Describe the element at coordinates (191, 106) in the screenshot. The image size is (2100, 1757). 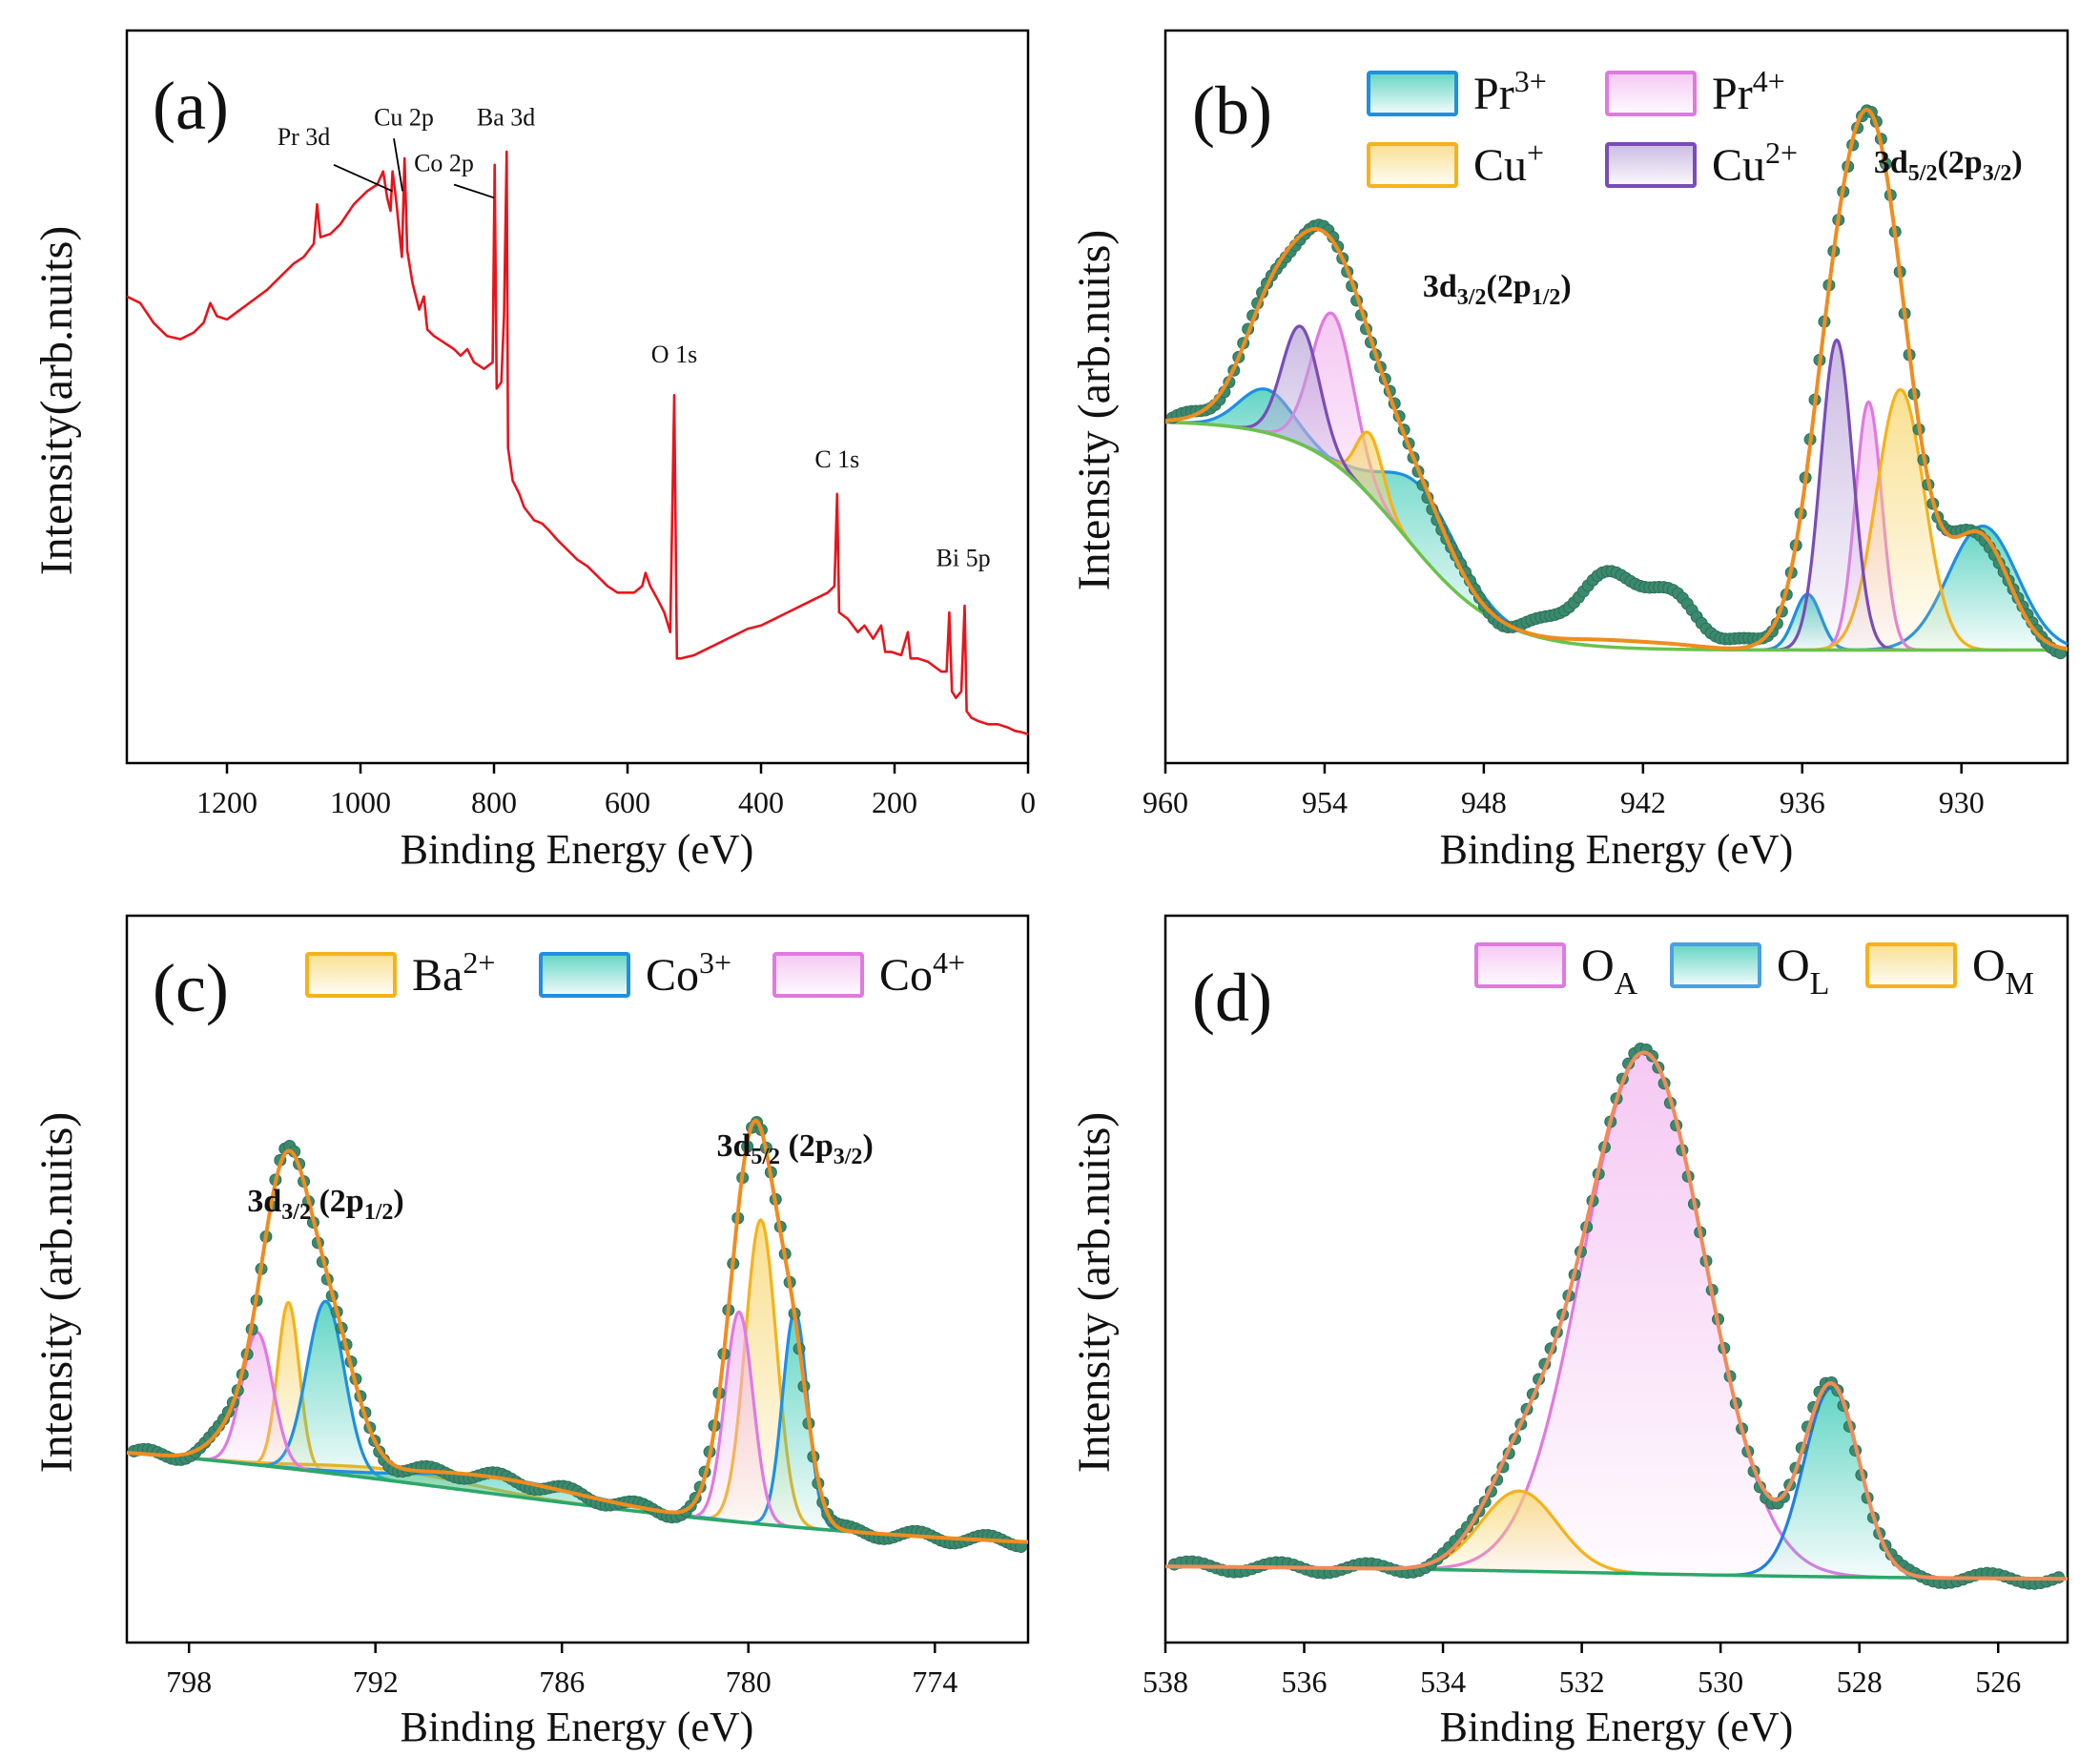
I see `panel-a-label: (a)` at that location.